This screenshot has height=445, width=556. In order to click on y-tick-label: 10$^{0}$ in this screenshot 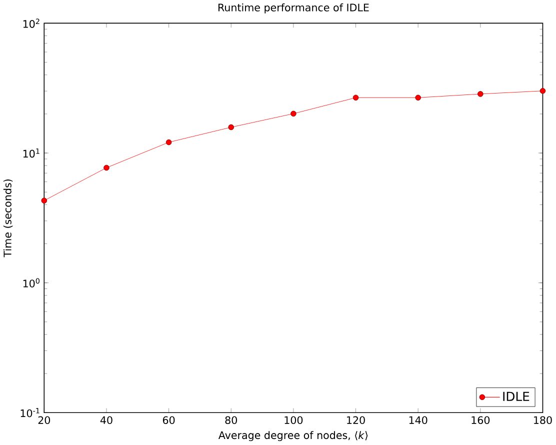, I will do `click(31, 283)`.